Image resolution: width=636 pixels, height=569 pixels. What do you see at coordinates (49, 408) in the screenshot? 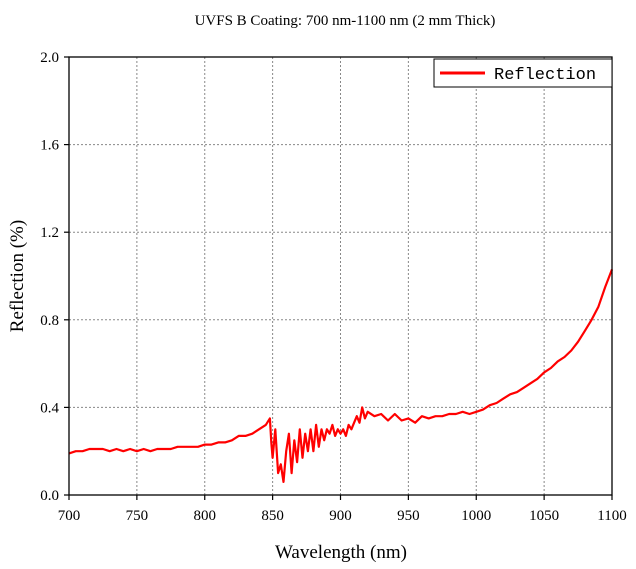
I see `y-tick-label: 0.4` at bounding box center [49, 408].